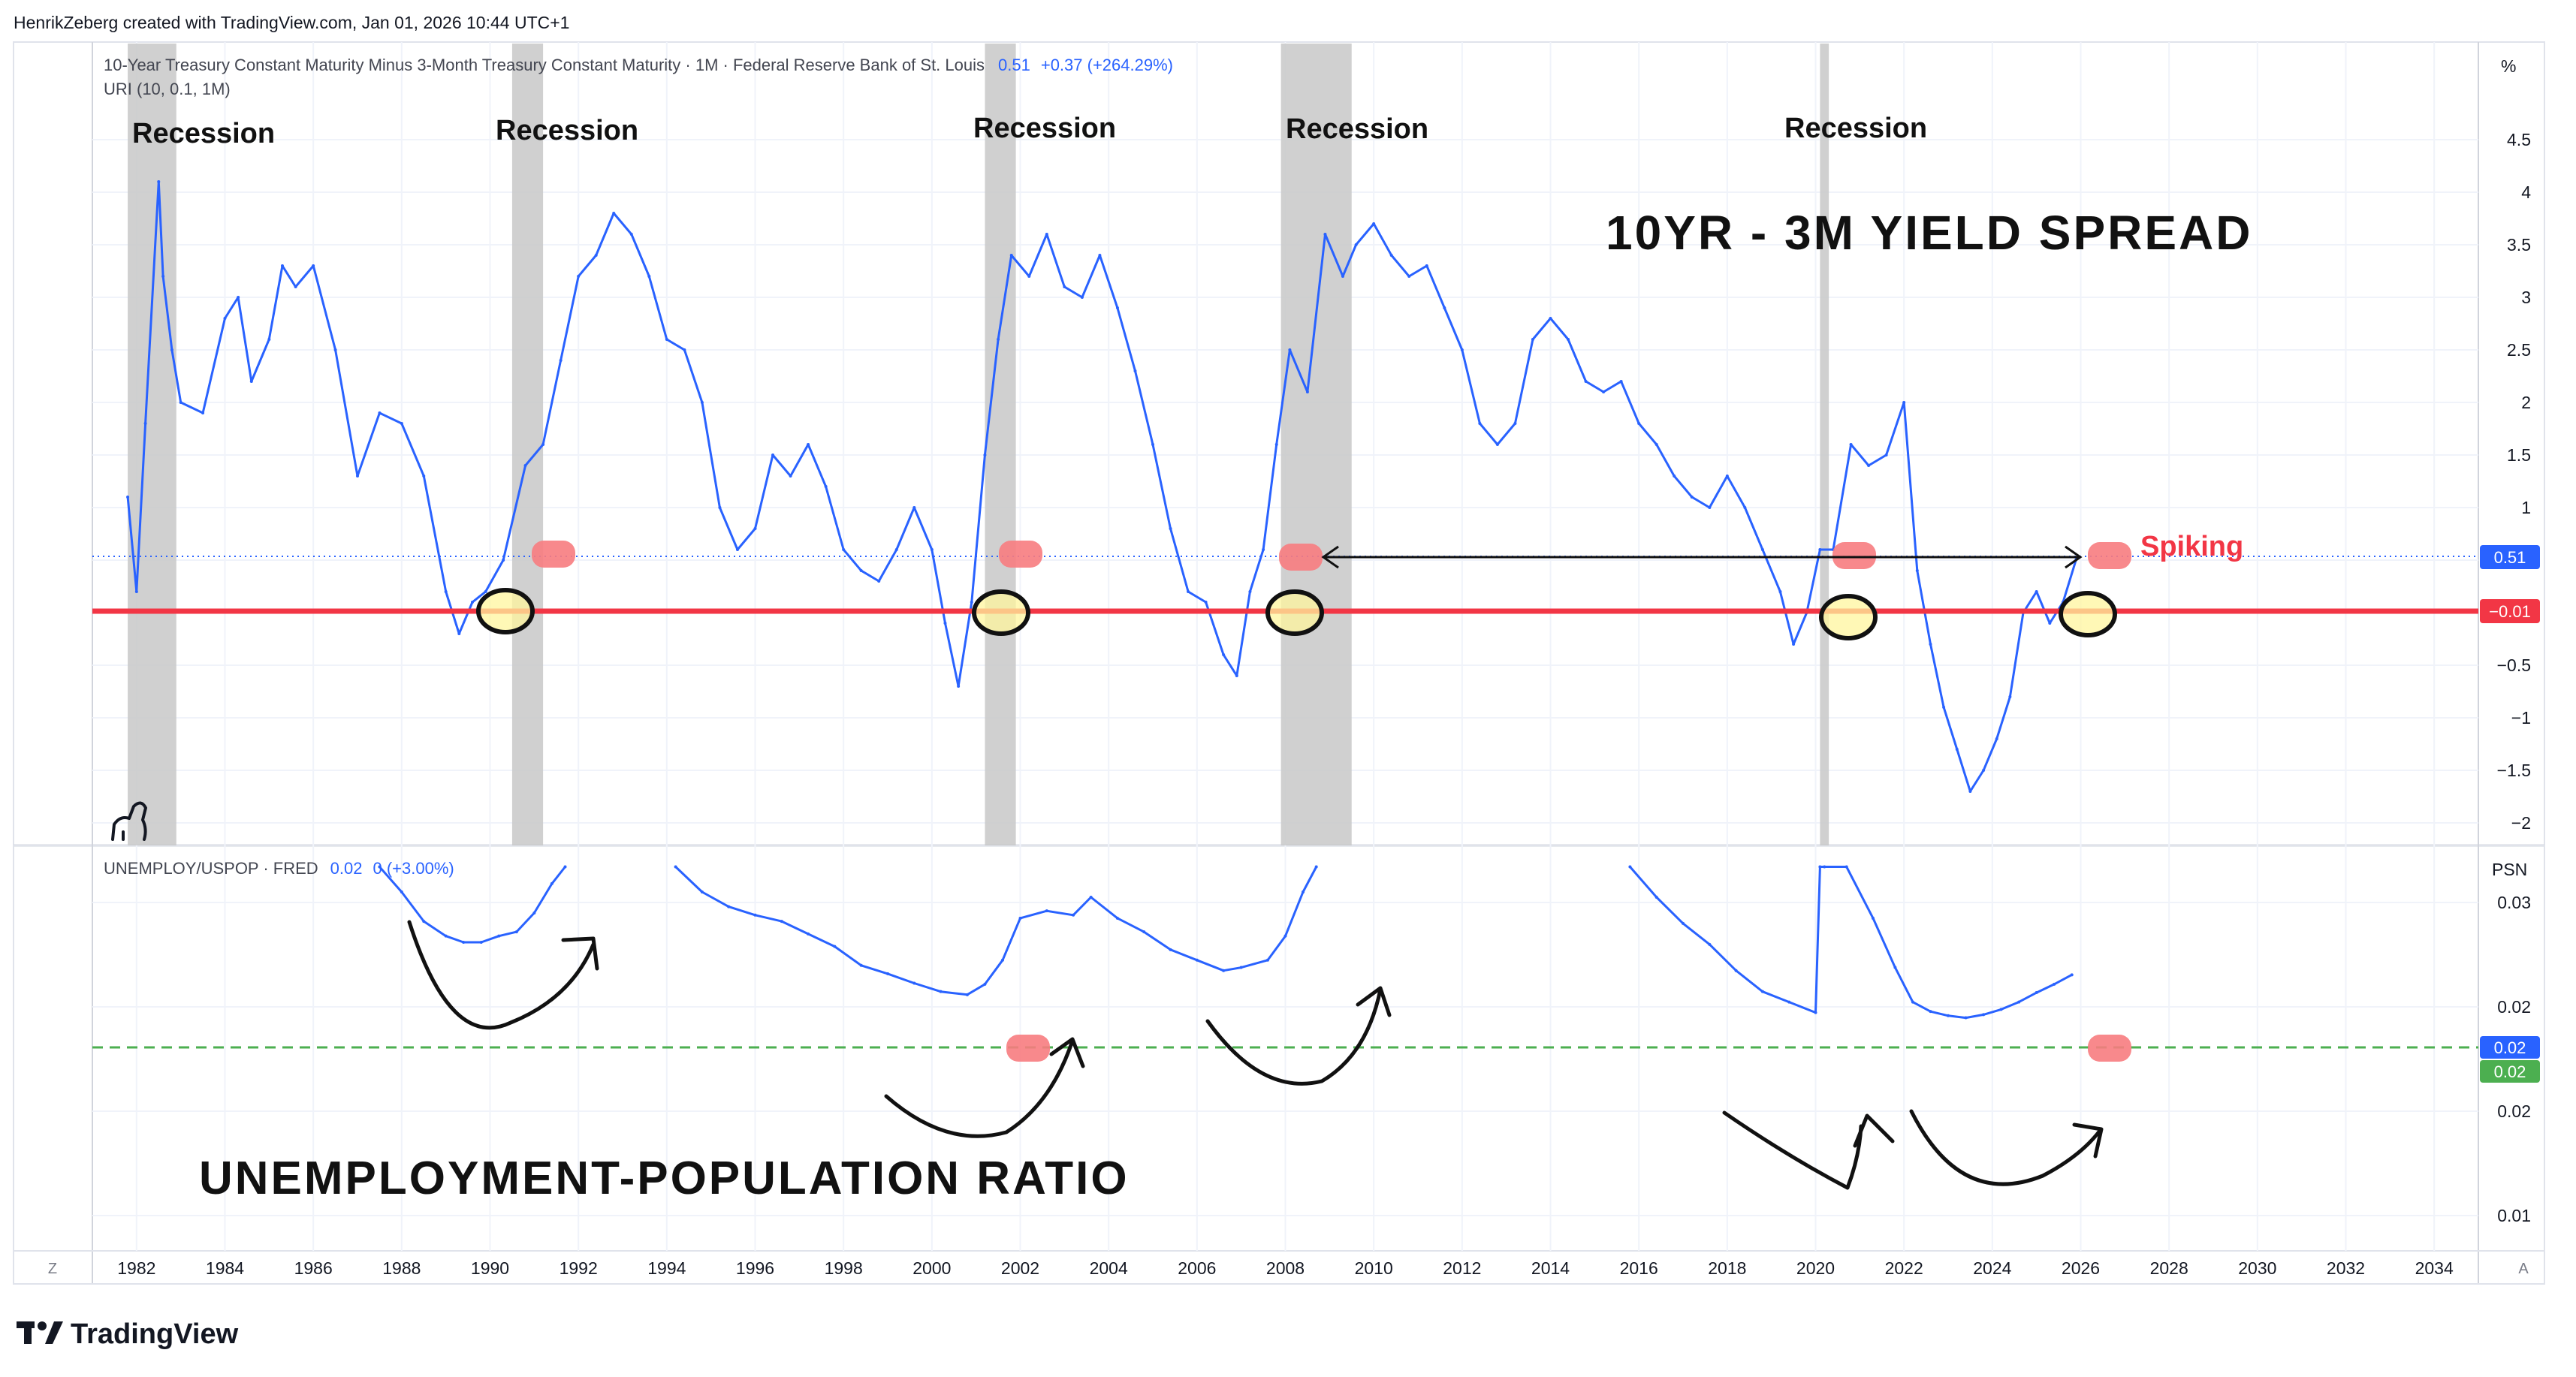 This screenshot has height=1377, width=2576. Describe the element at coordinates (279, 868) in the screenshot. I see `bottom-legend-title: UNEMPLOY/USPOP · FRED 0.02 0 (+3.00%)` at that location.